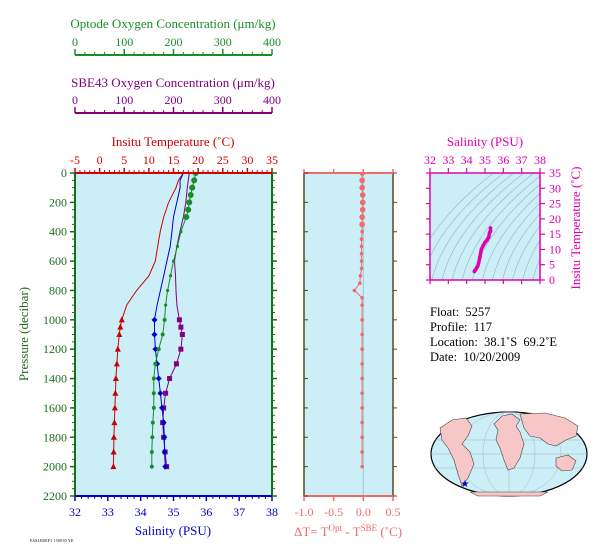 The height and width of the screenshot is (558, 608). What do you see at coordinates (549, 429) in the screenshot?
I see `land-asia` at bounding box center [549, 429].